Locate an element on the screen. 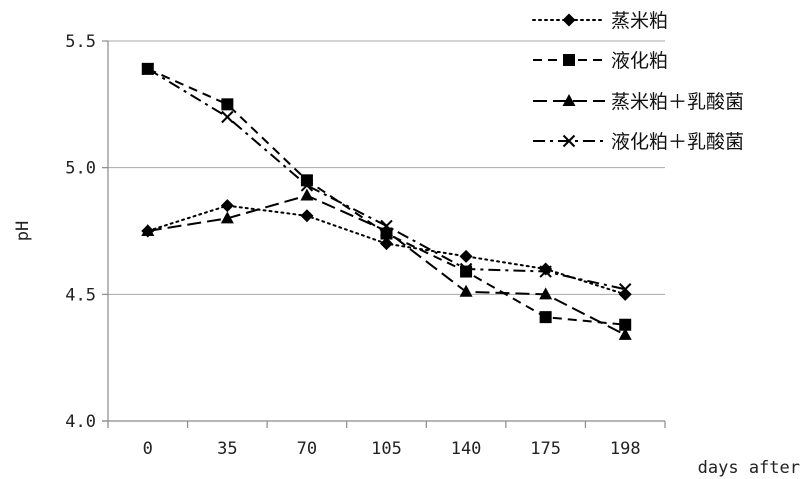 This screenshot has height=479, width=806. y-tick-label: 4.5 is located at coordinates (80, 295).